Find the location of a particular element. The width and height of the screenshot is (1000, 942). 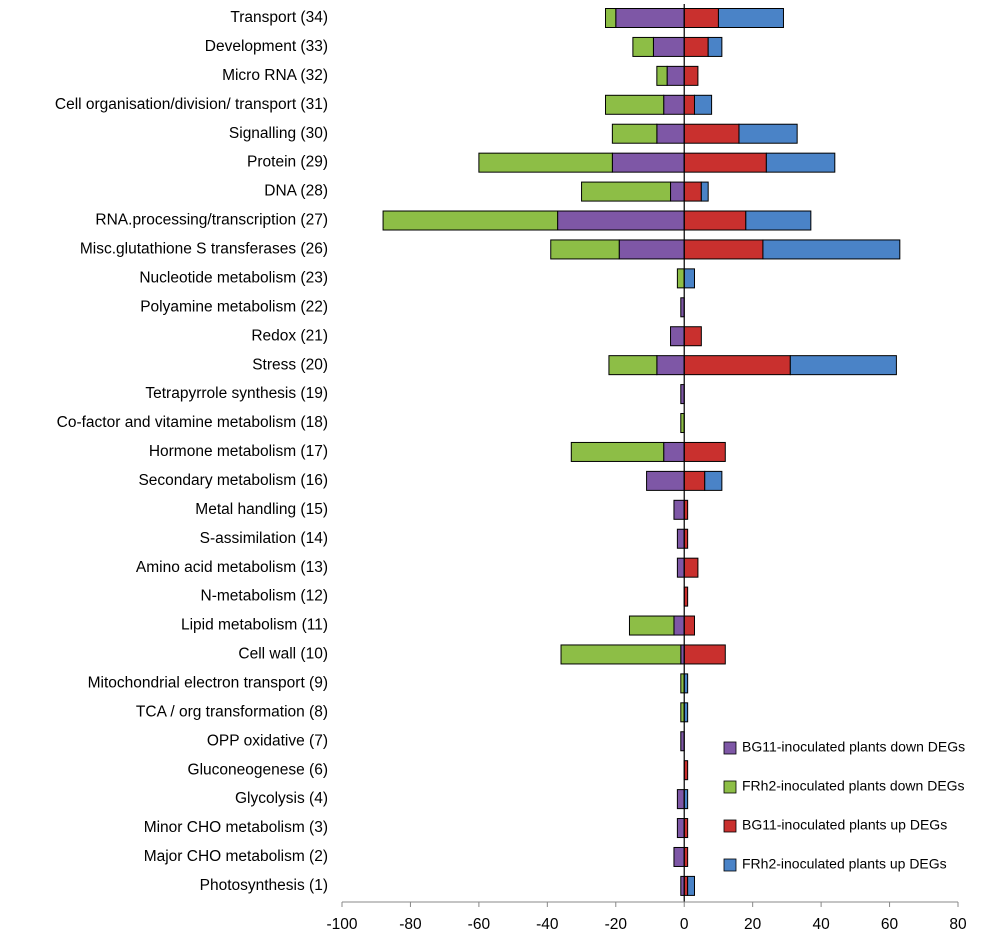

x-tick-label: -100 is located at coordinates (341, 924).